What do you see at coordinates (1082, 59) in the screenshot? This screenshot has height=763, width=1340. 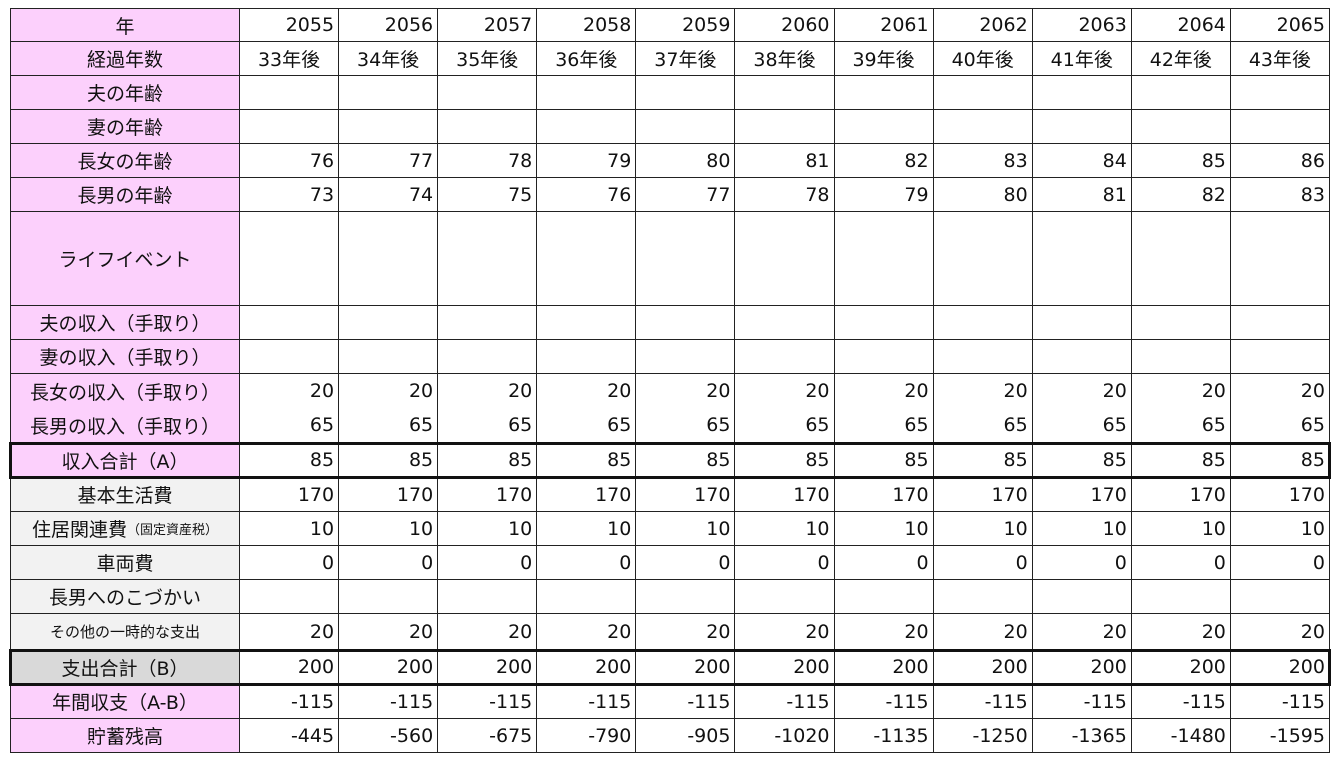 I see `cell: 41年後` at bounding box center [1082, 59].